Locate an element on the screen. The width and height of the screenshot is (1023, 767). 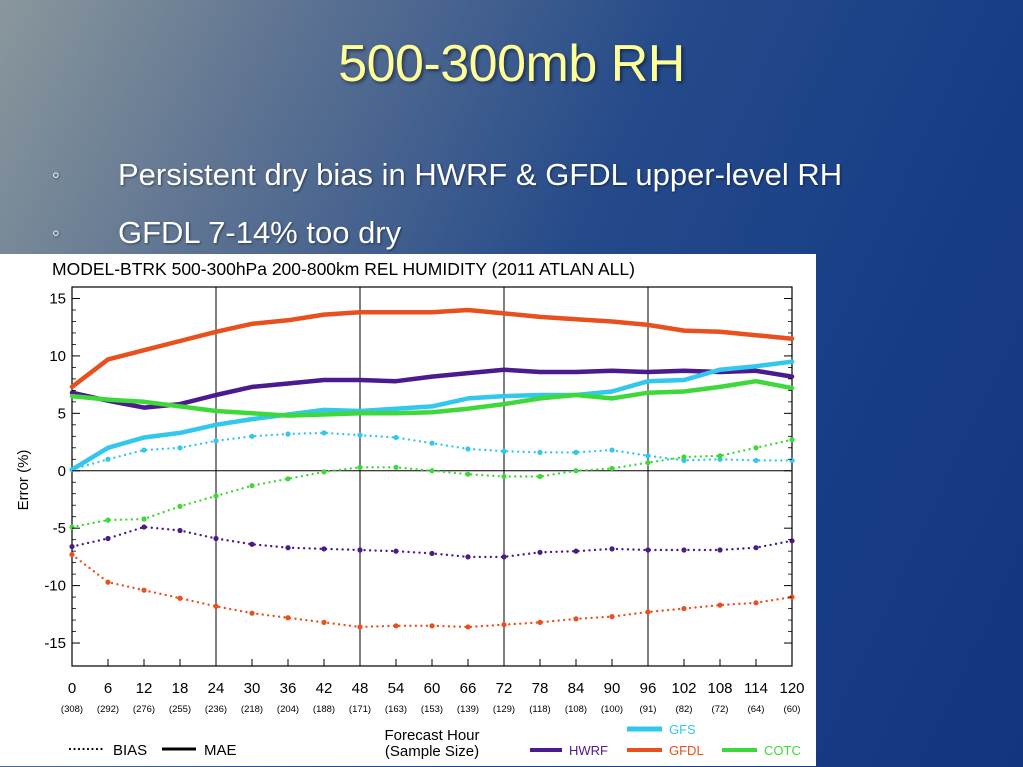
sample-size-label: (163) is located at coordinates (396, 709).